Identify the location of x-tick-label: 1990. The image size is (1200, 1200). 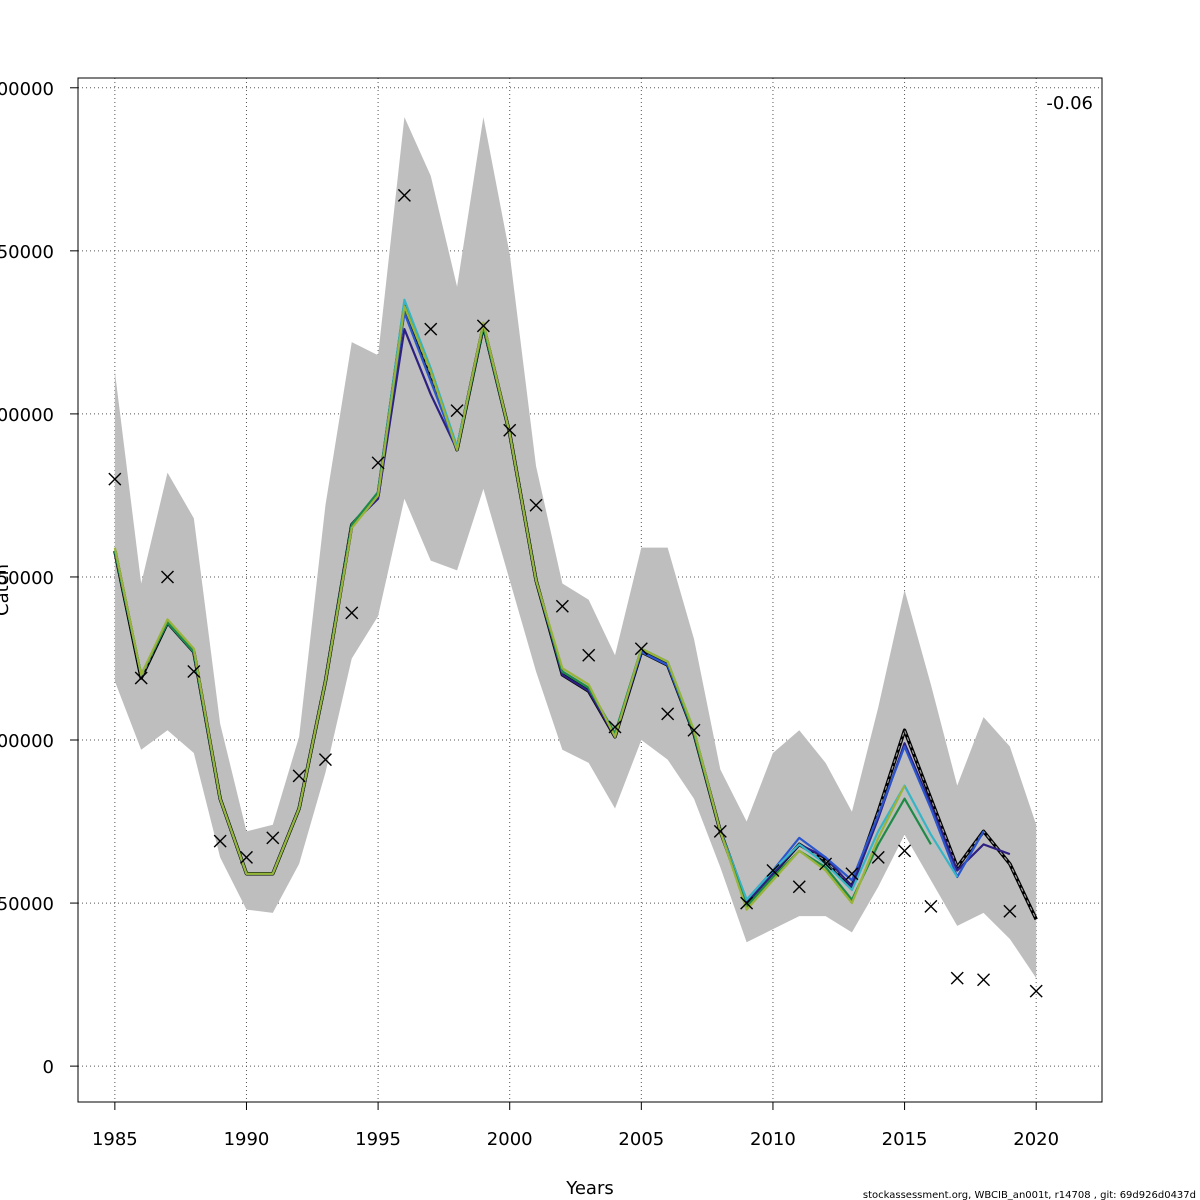
(247, 1139).